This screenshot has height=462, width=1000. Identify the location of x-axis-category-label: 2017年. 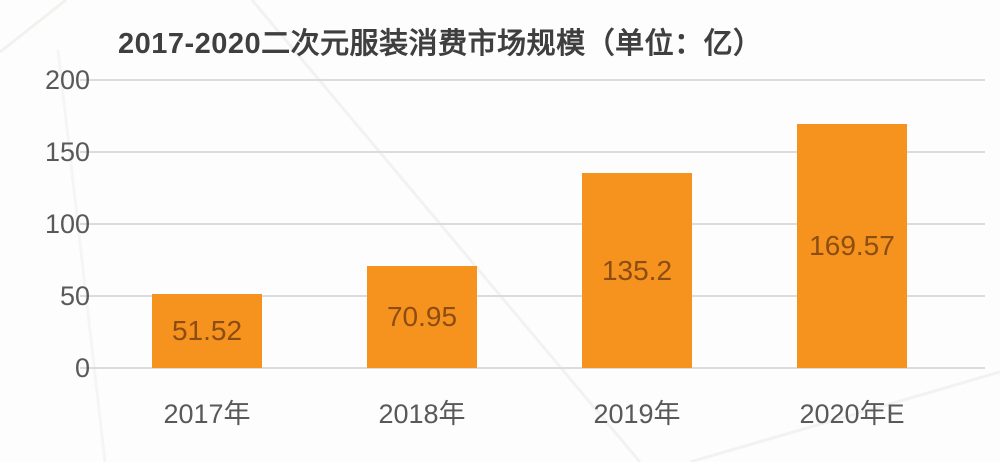
(207, 414).